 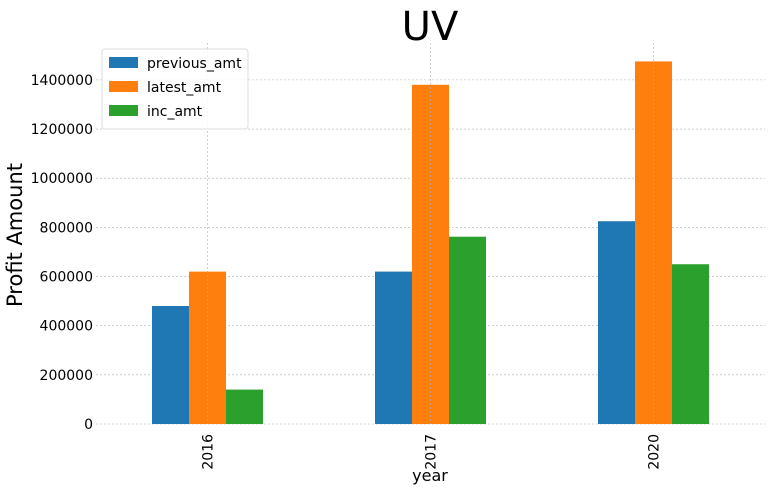 What do you see at coordinates (616, 322) in the screenshot?
I see `bar-previous_amt-2020` at bounding box center [616, 322].